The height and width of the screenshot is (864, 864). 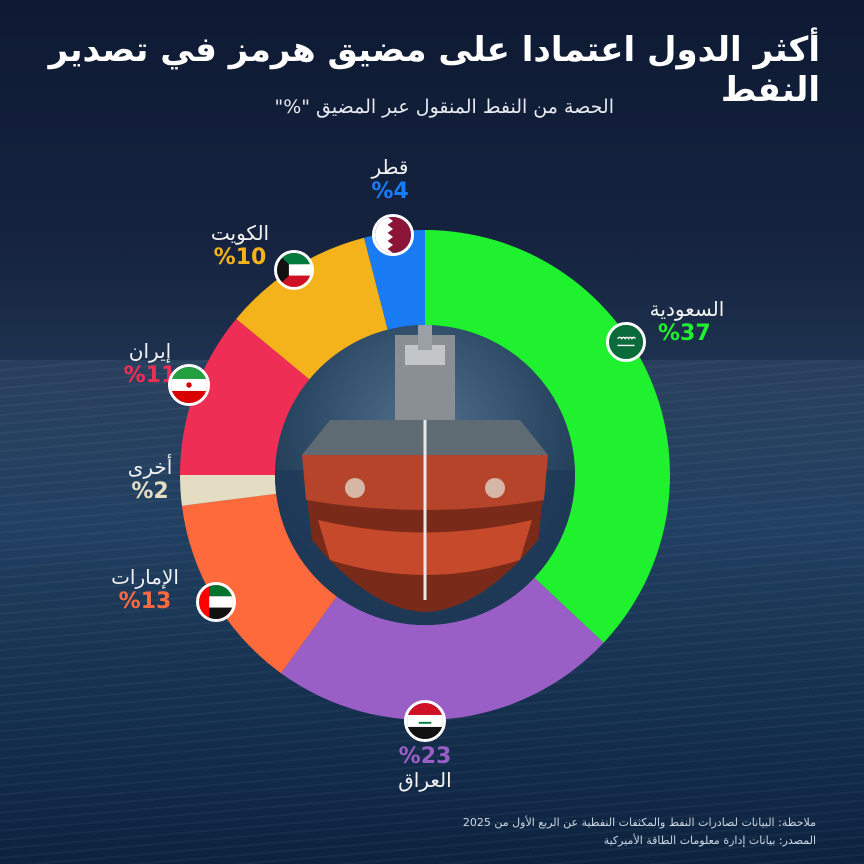 What do you see at coordinates (393, 235) in the screenshot?
I see `qatar-flag-icon` at bounding box center [393, 235].